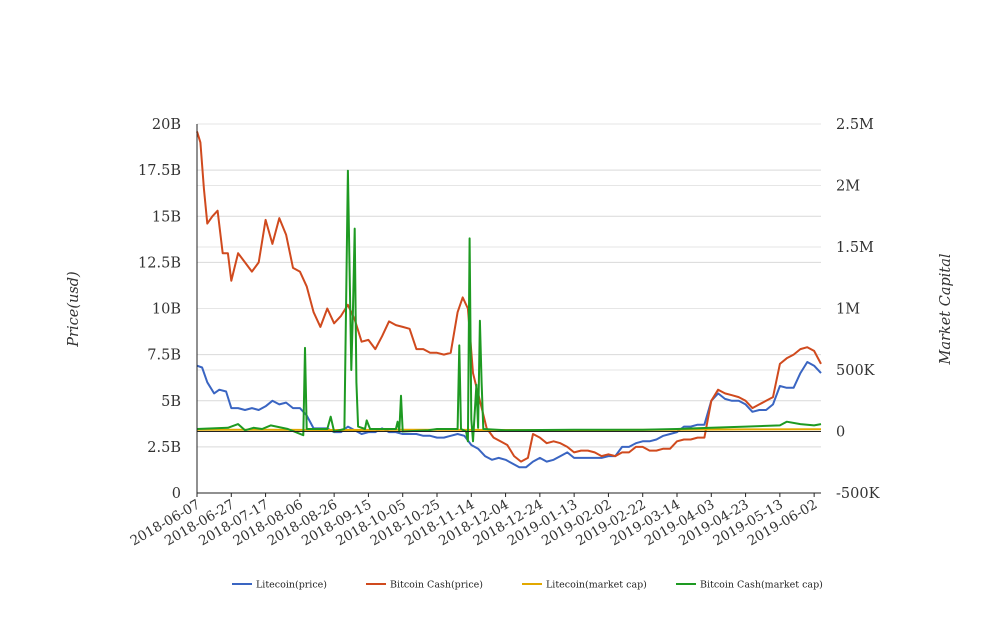 The image size is (1008, 620). Describe the element at coordinates (596, 585) in the screenshot. I see `legend-label-2: Litecoin(market cap)` at that location.